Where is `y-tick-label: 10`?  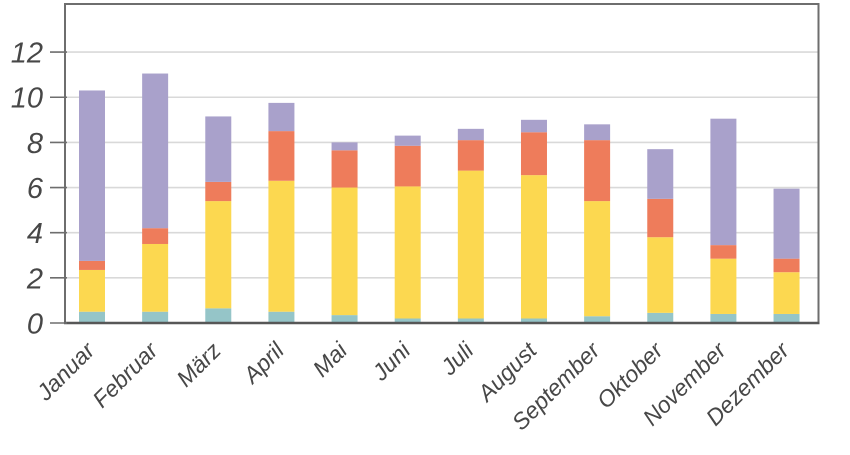
y-tick-label: 10 is located at coordinates (27, 99).